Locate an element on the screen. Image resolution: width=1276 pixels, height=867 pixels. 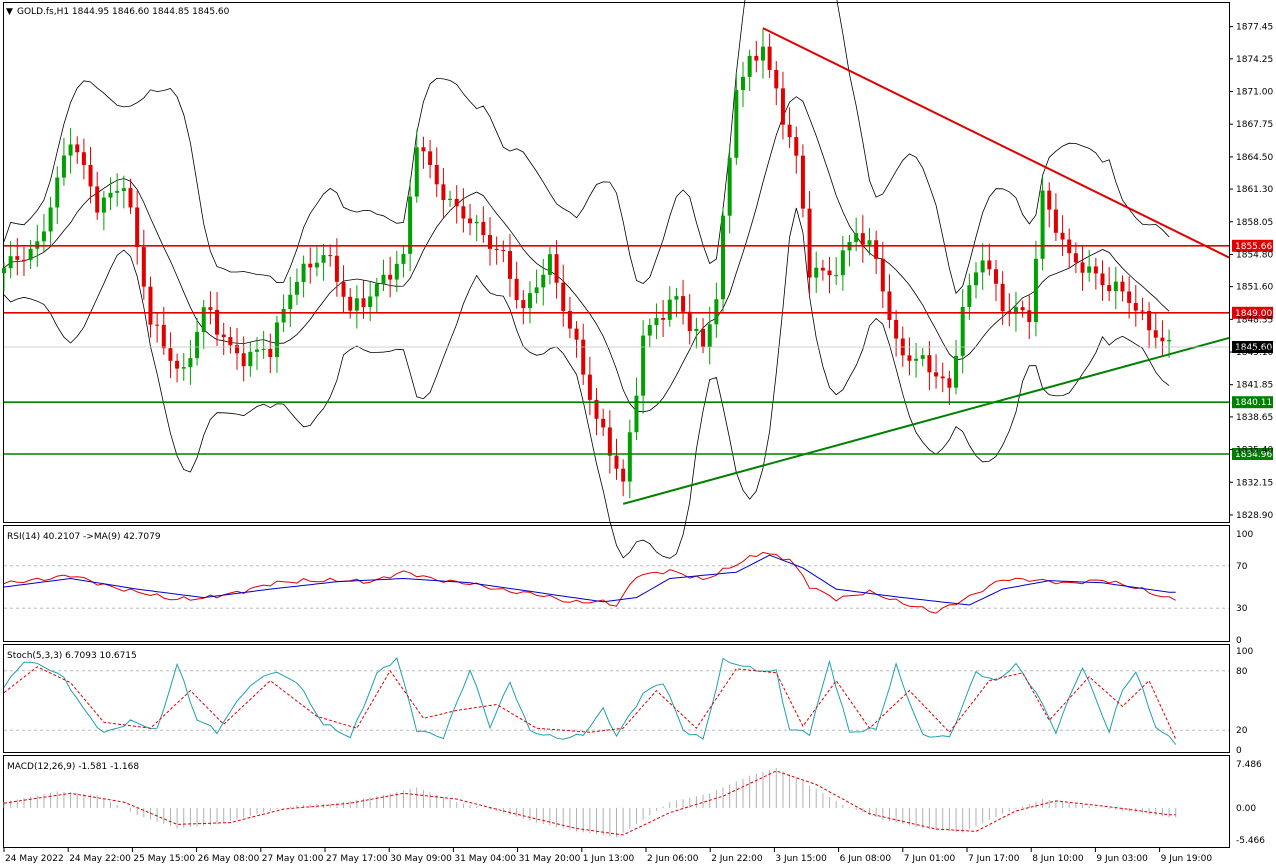
time-tick-label: 9 Jun 19:00 is located at coordinates (1187, 859).